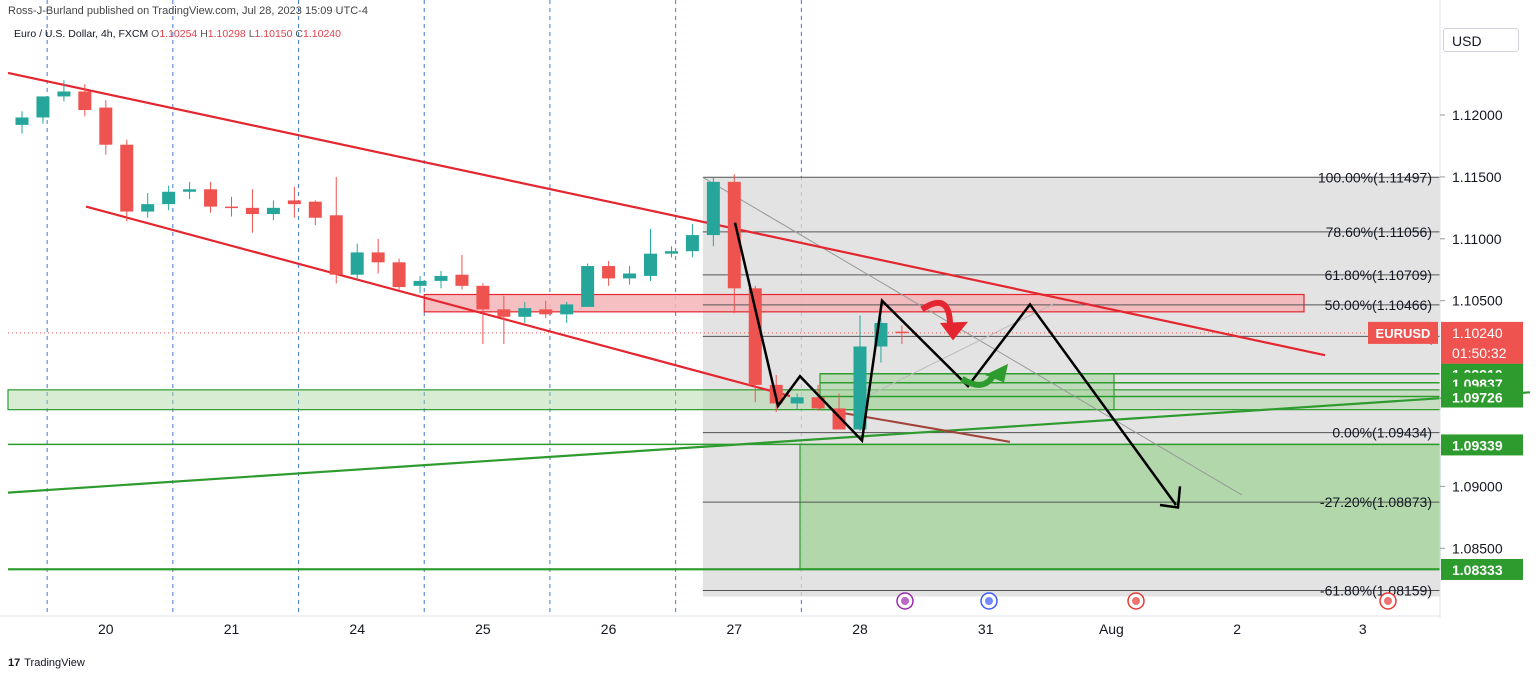 The image size is (1536, 678). I want to click on time-tick-label: 3, so click(1363, 629).